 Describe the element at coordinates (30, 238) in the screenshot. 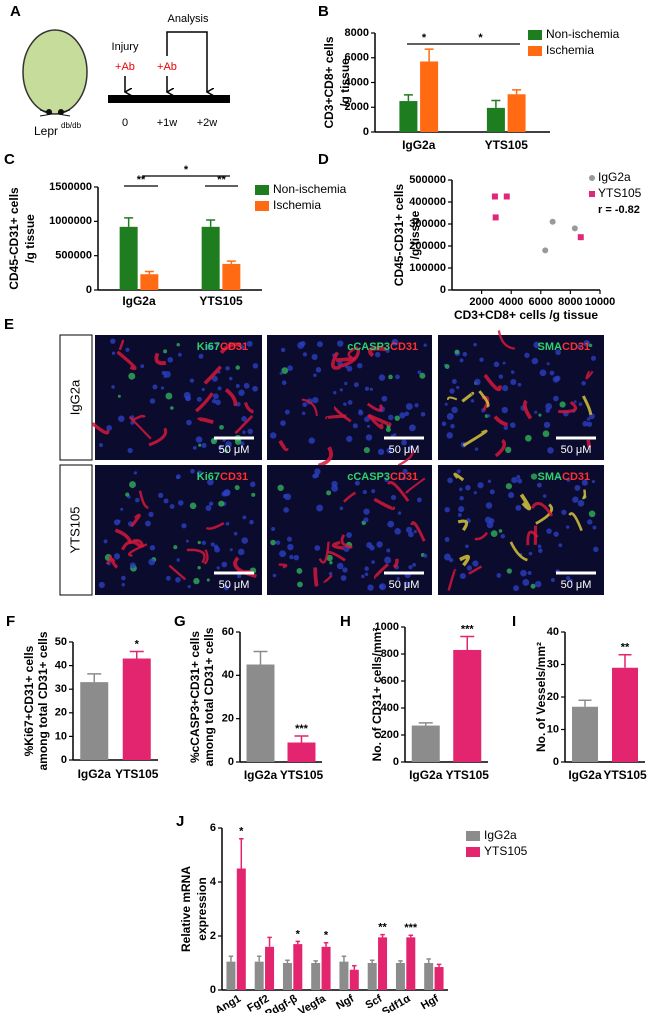

I see `y-axis-label: /g tissue` at that location.